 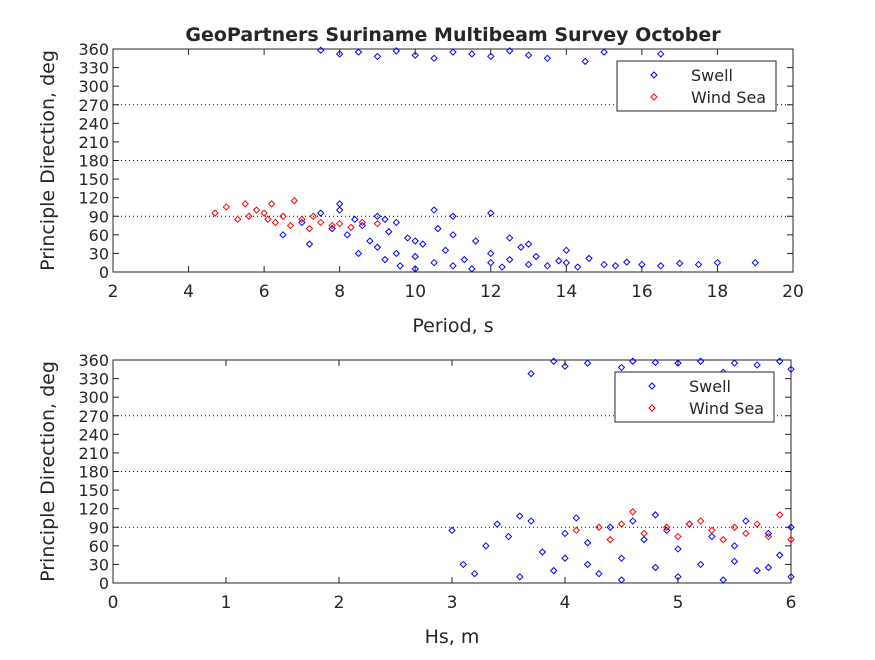 What do you see at coordinates (48, 471) in the screenshot?
I see `y-axis-label: Principle Direction, deg` at bounding box center [48, 471].